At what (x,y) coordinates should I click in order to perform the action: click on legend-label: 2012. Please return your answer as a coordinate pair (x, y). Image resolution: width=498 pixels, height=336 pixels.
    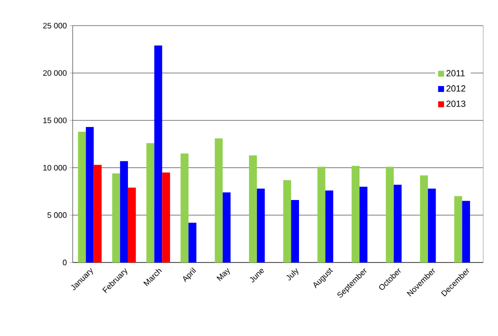
    Looking at the image, I should click on (456, 89).